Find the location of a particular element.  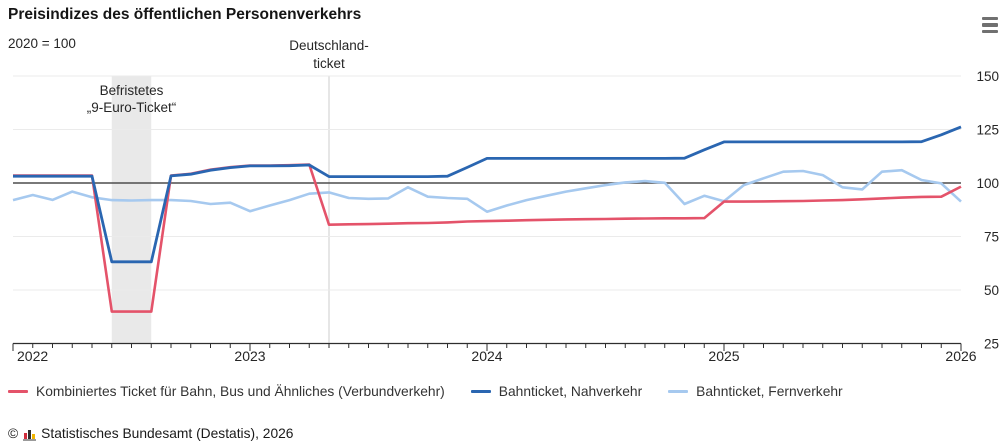

legend-item: Bahnticket, Fernverkehr is located at coordinates (755, 391).